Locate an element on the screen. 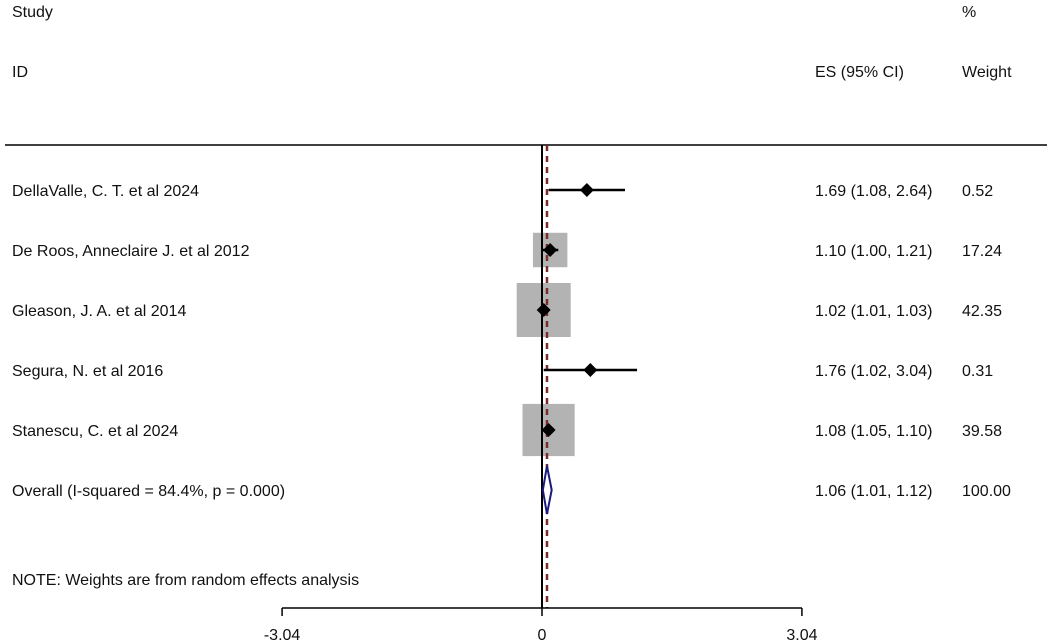 This screenshot has width=1052, height=644. study-weight: 42.35 is located at coordinates (982, 311).